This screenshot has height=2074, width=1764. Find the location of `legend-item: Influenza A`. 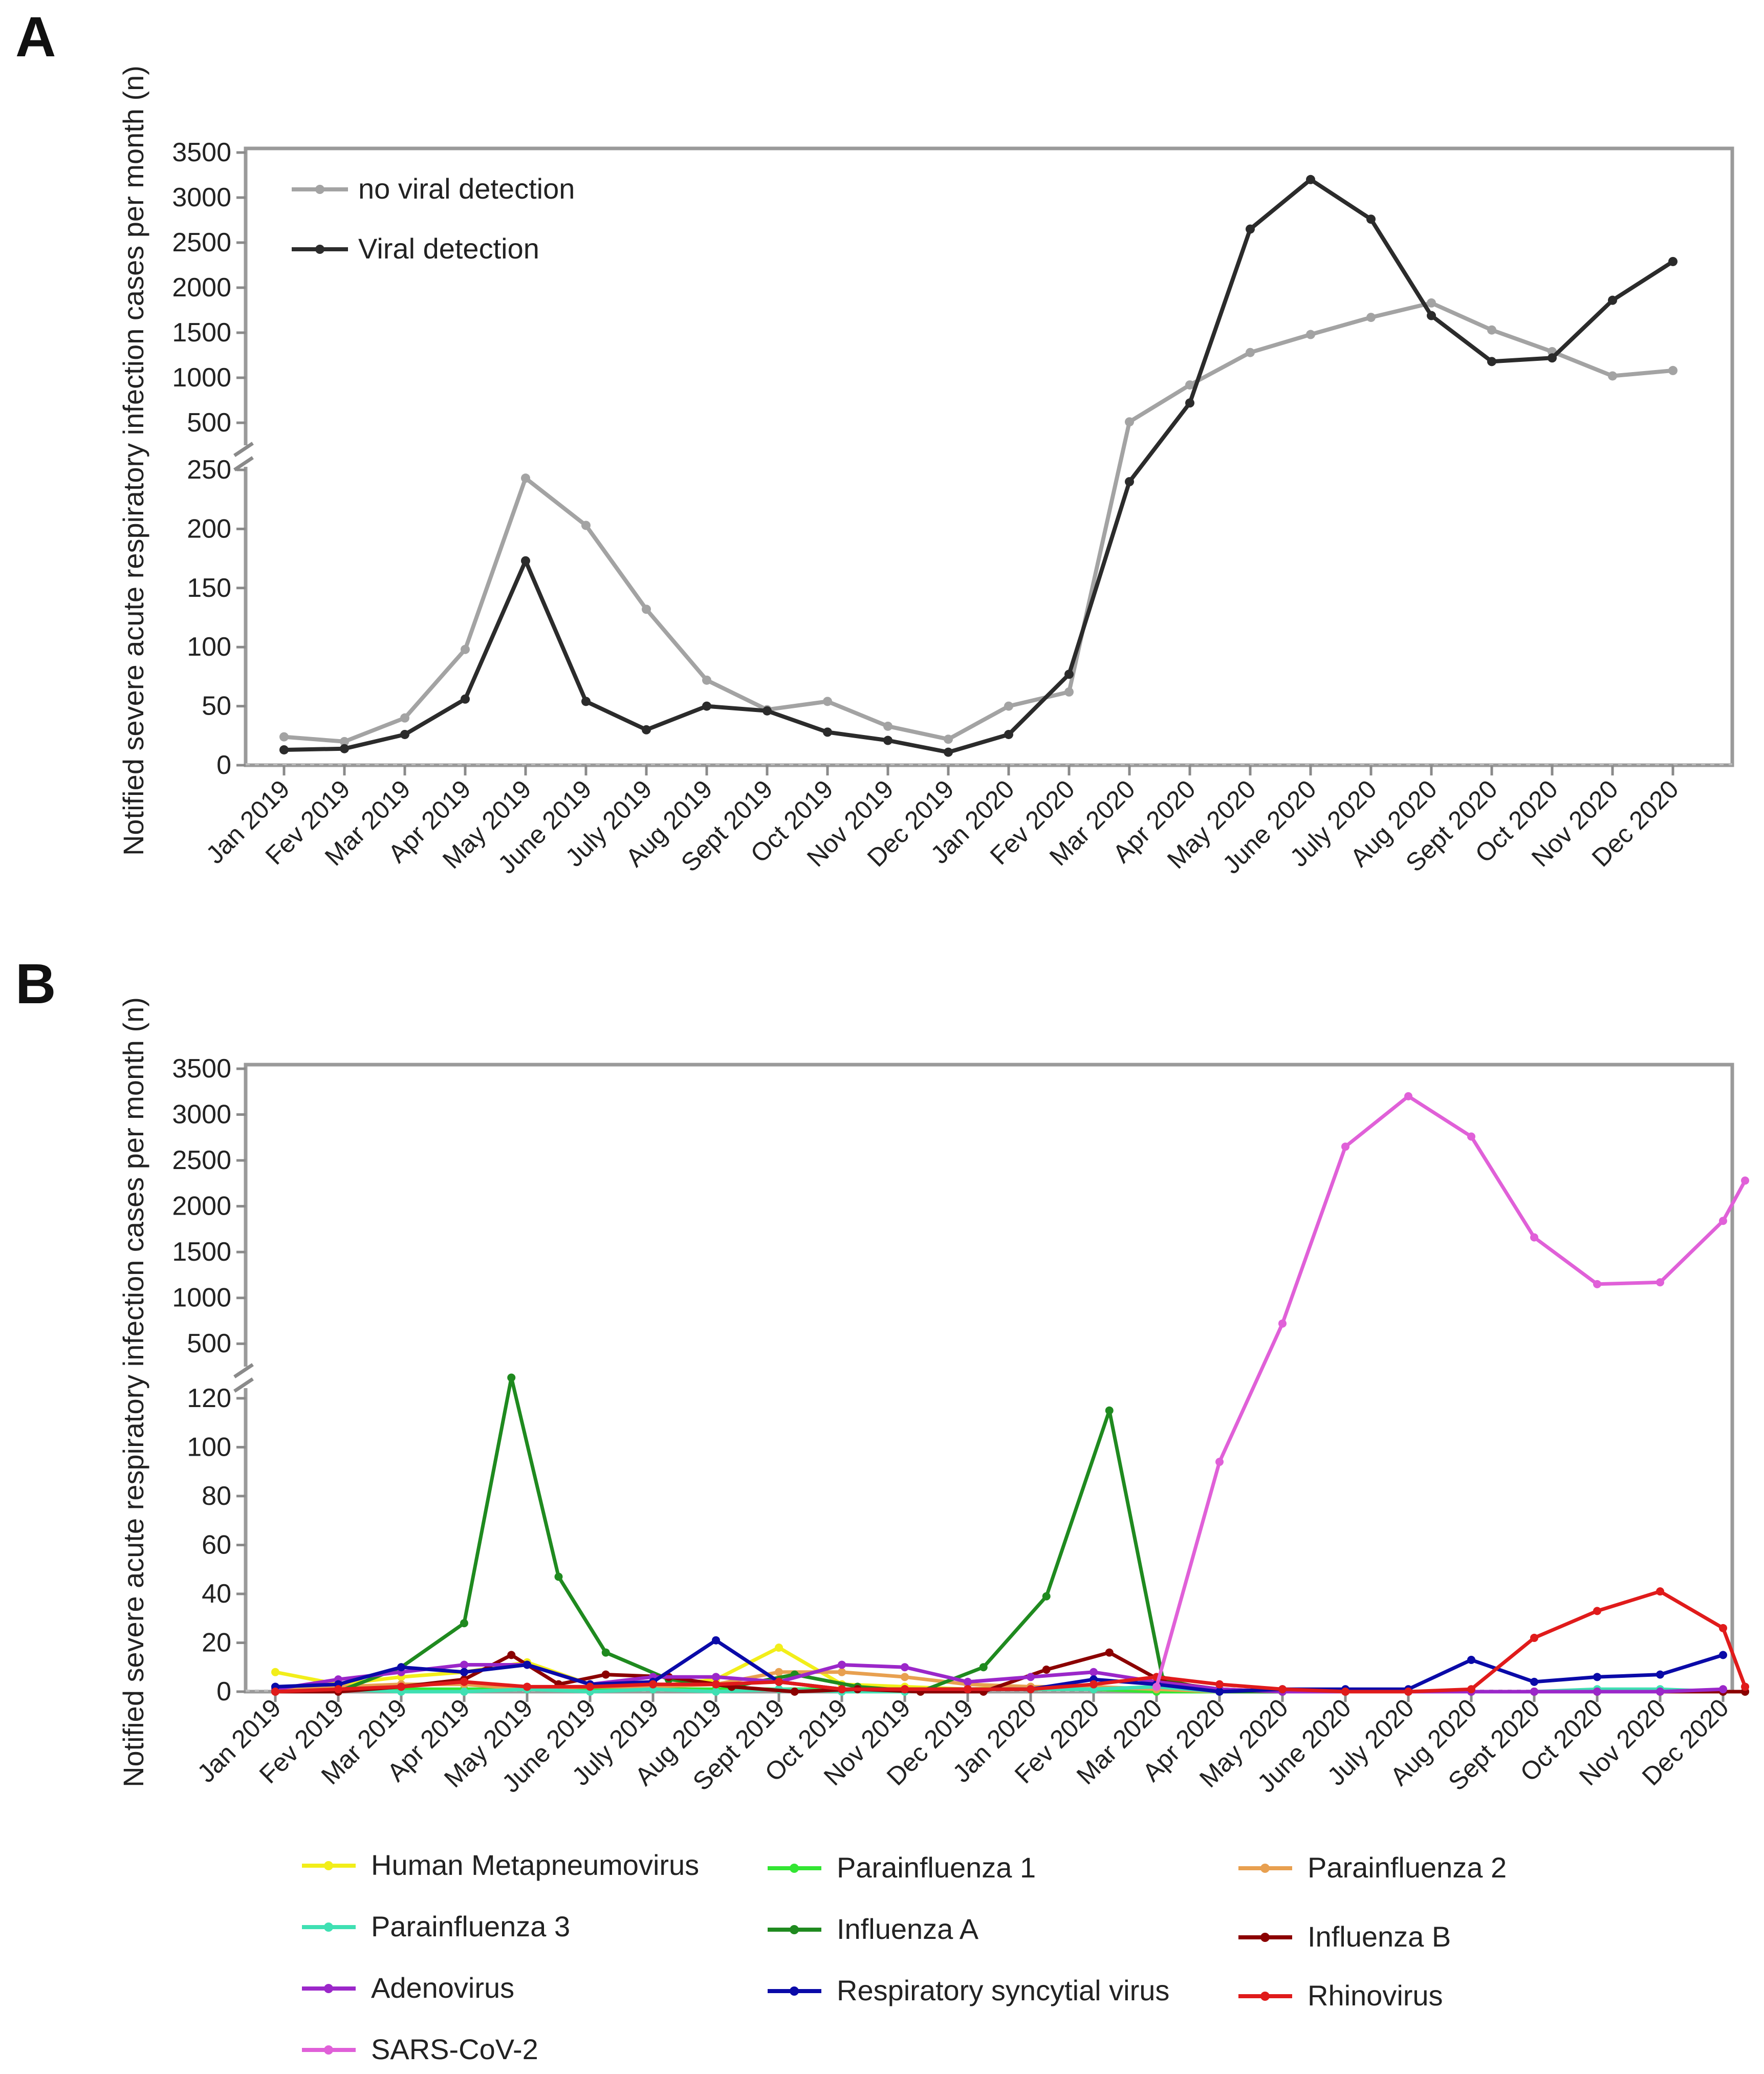

legend-item: Influenza A is located at coordinates (873, 1929).